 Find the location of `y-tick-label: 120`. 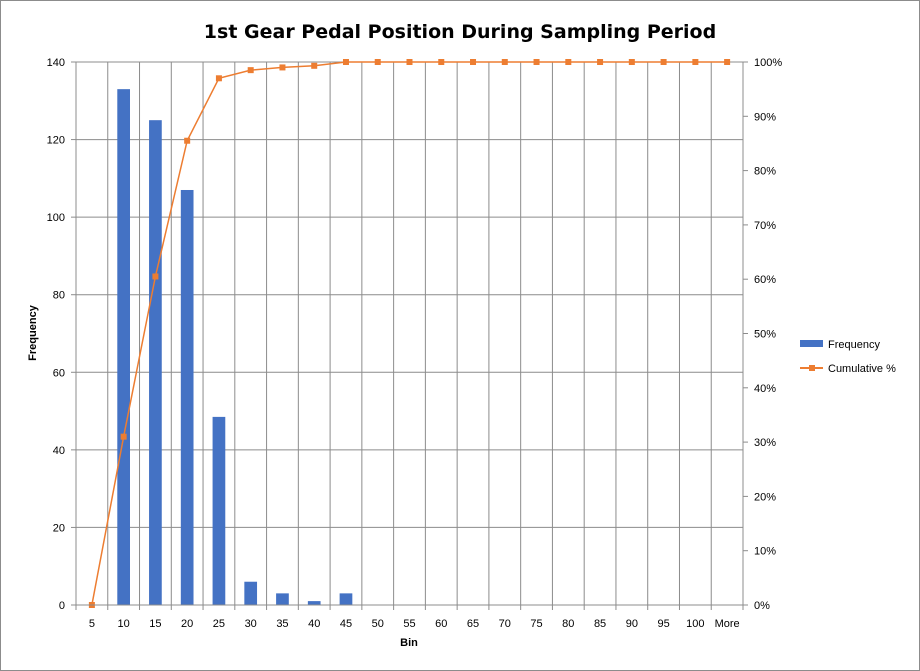

y-tick-label: 120 is located at coordinates (56, 141).